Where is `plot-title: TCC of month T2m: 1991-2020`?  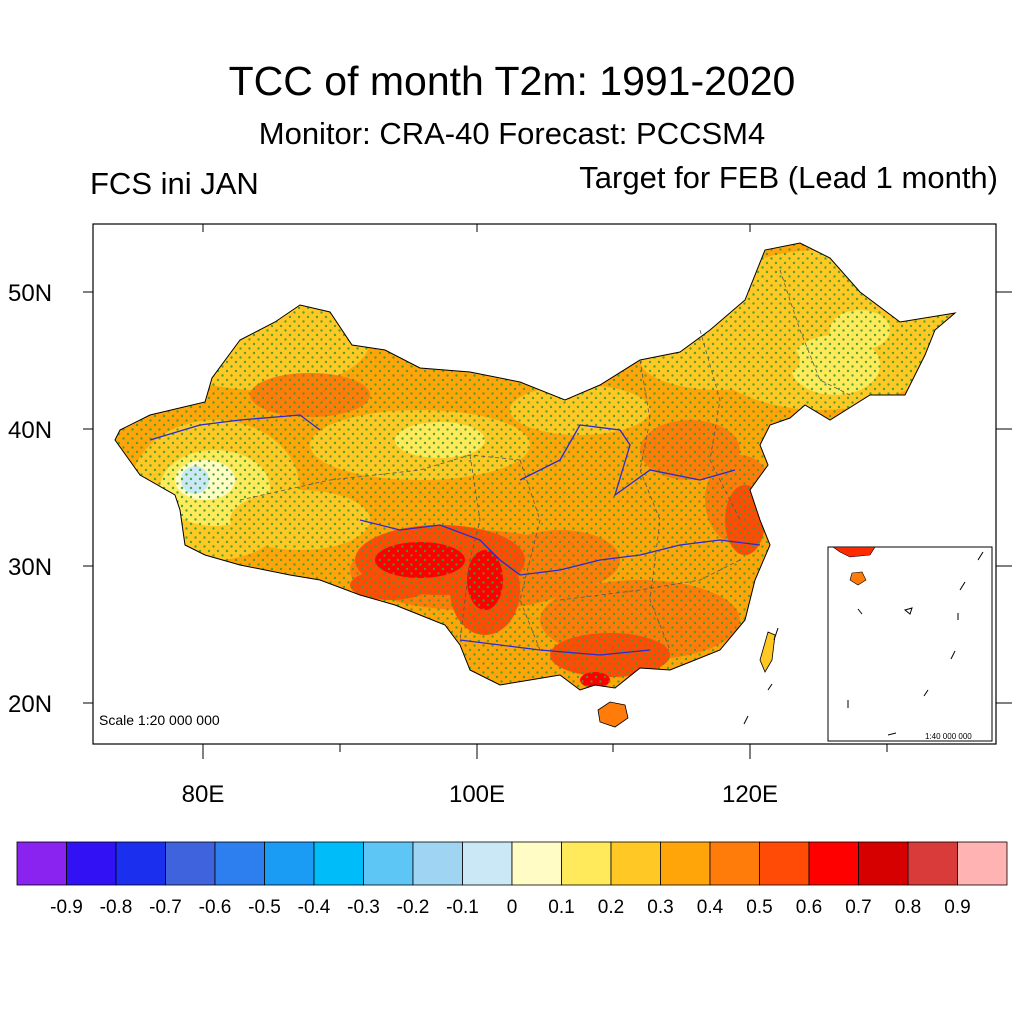 plot-title: TCC of month T2m: 1991-2020 is located at coordinates (512, 81).